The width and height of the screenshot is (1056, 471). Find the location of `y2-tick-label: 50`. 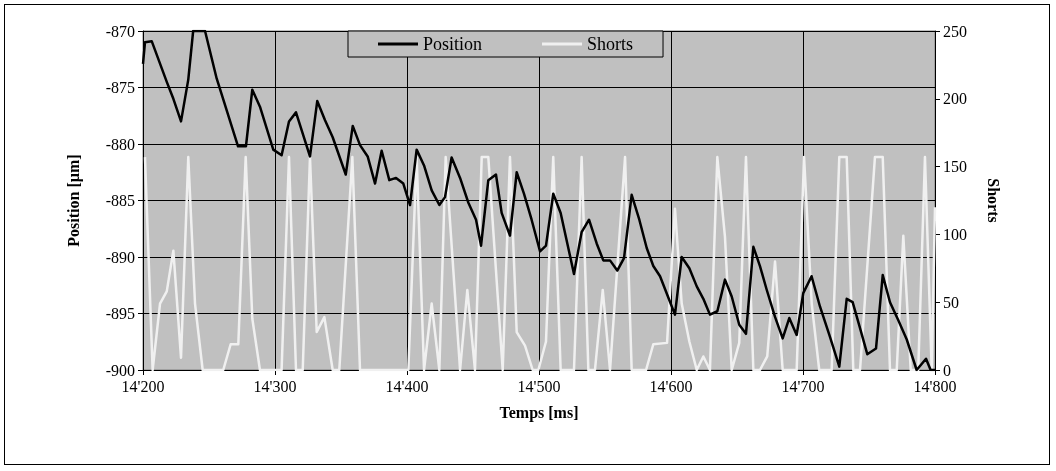

y2-tick-label: 50 is located at coordinates (951, 302).